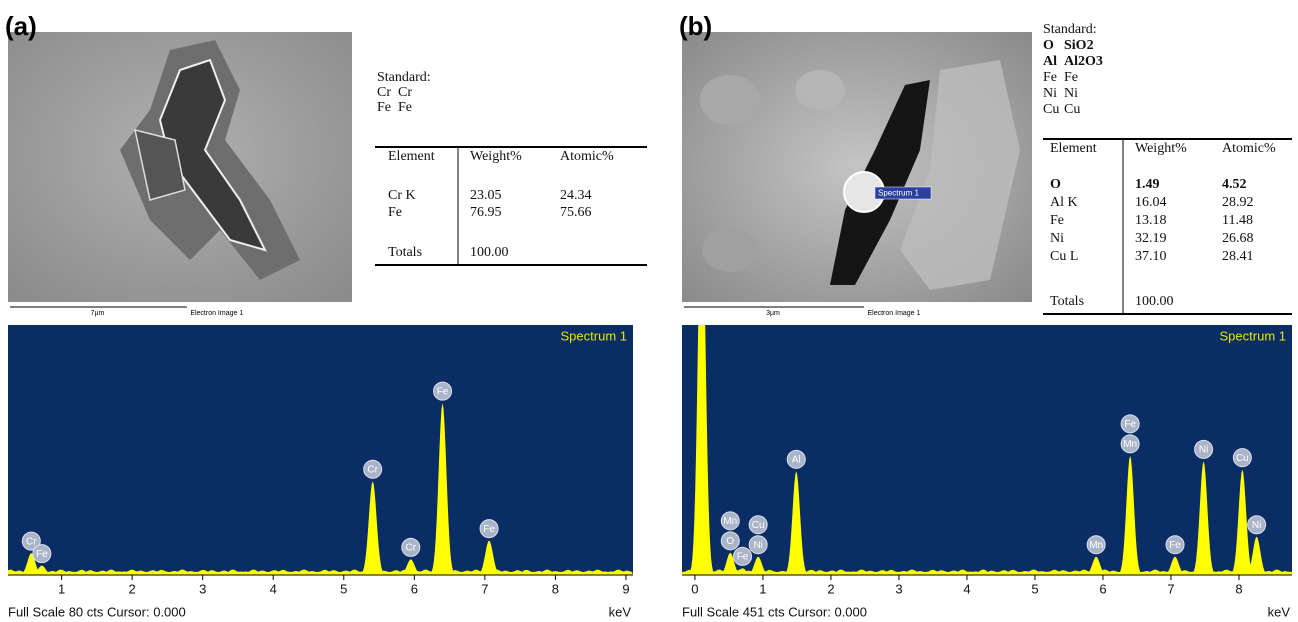 Image resolution: width=1298 pixels, height=622 pixels. Describe the element at coordinates (484, 588) in the screenshot. I see `x-tick-label: 7` at that location.